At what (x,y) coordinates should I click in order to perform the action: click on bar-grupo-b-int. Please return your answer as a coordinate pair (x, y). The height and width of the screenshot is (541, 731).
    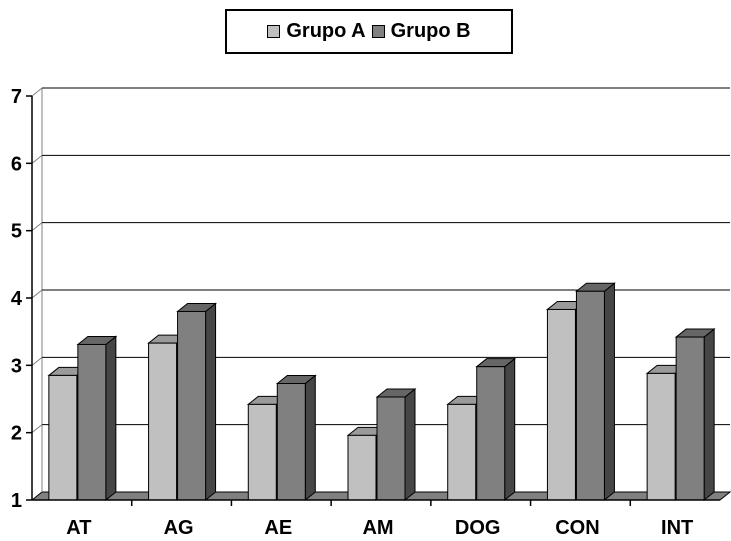
    Looking at the image, I should click on (695, 415).